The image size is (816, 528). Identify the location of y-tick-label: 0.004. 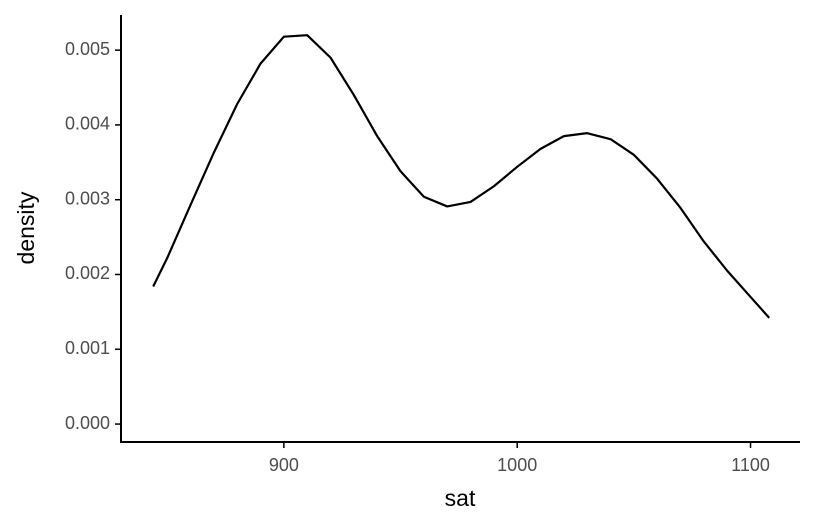
(87, 124).